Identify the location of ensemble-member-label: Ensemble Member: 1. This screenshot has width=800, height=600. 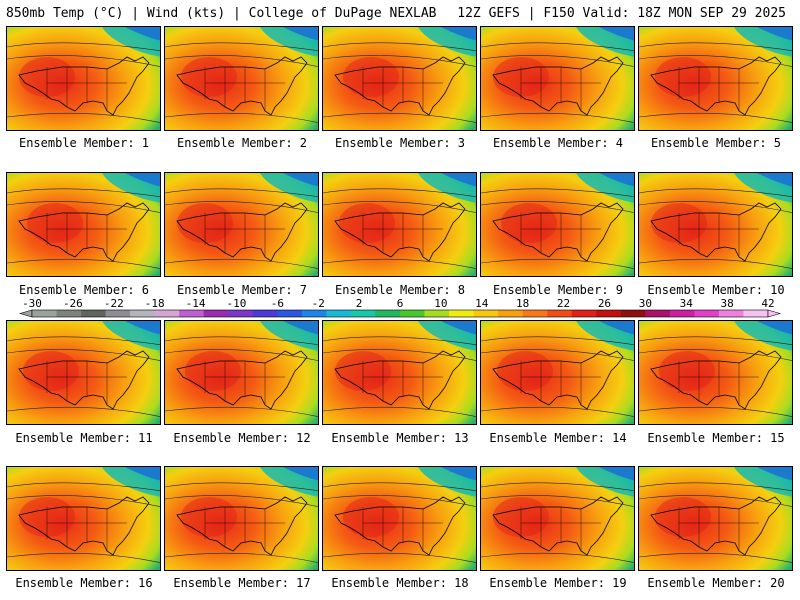
(84, 143).